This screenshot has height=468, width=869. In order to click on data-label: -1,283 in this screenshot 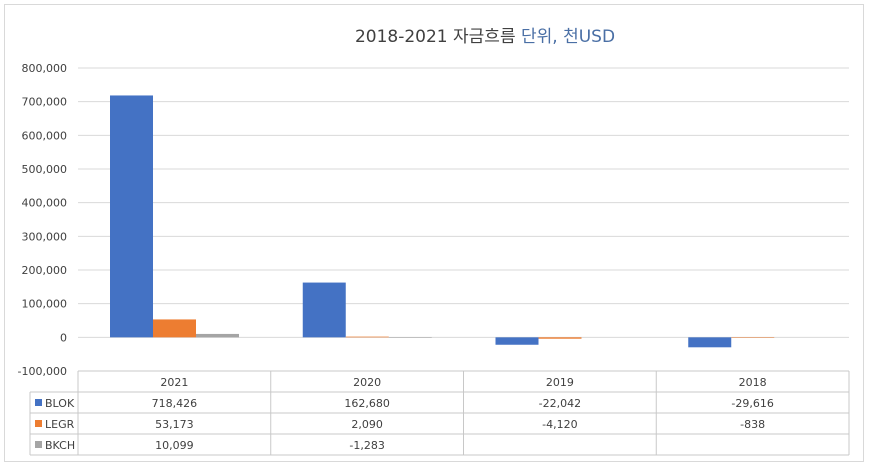, I will do `click(366, 445)`.